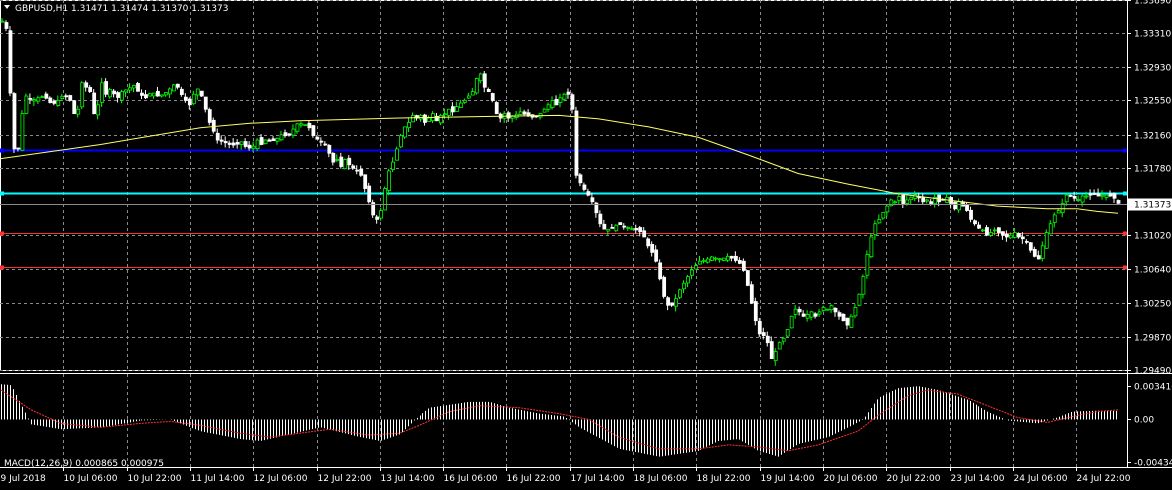 The height and width of the screenshot is (490, 1172). I want to click on time-tick-label: 20 Jul 22:00, so click(914, 479).